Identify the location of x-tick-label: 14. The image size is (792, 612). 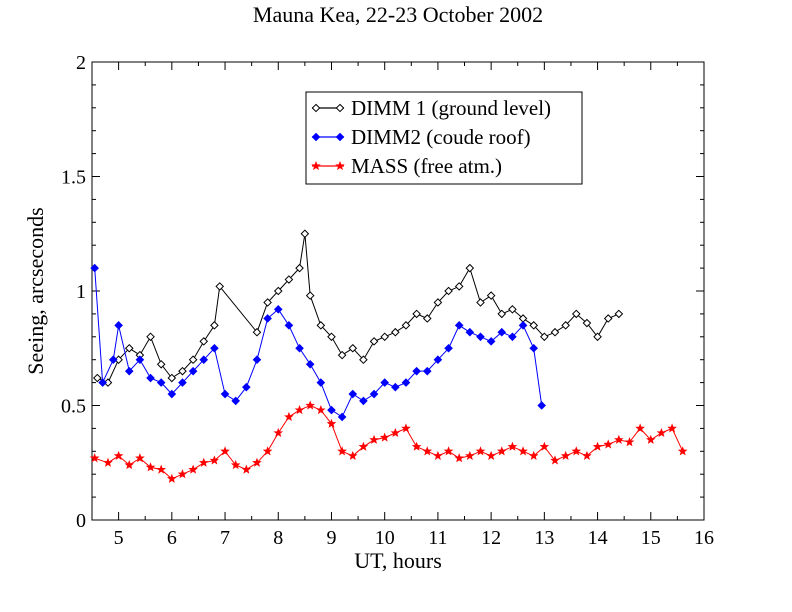
(598, 538).